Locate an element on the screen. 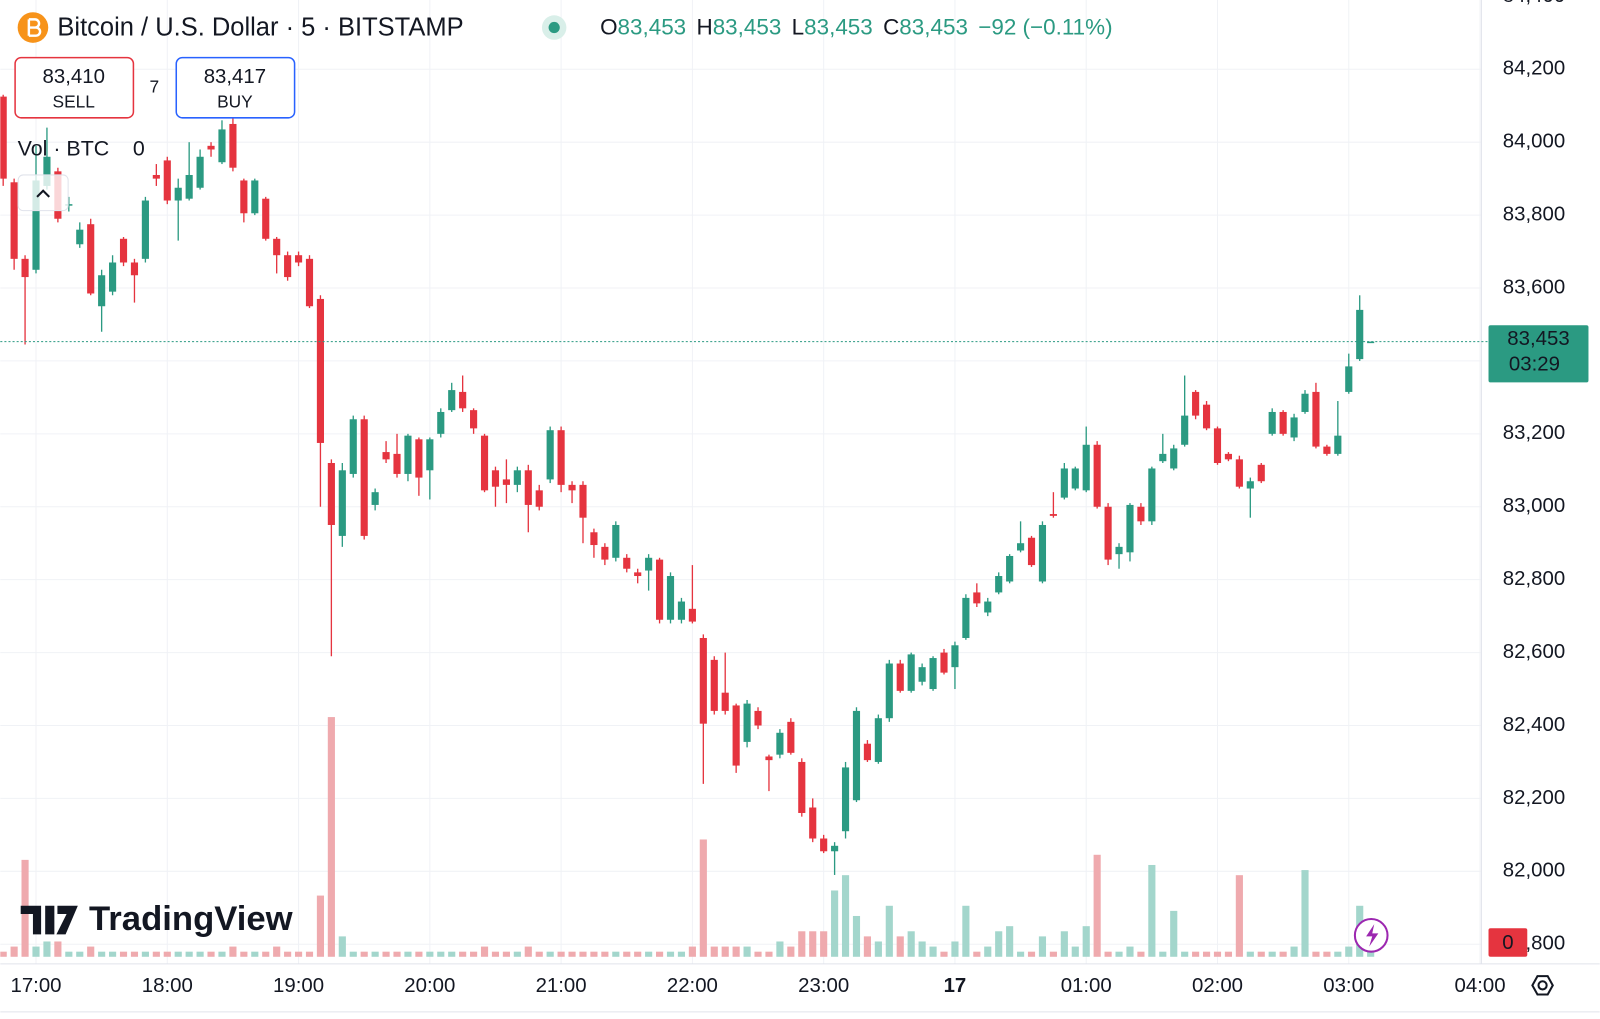 The width and height of the screenshot is (1600, 1019). x-tick-label: 22:00 is located at coordinates (692, 986).